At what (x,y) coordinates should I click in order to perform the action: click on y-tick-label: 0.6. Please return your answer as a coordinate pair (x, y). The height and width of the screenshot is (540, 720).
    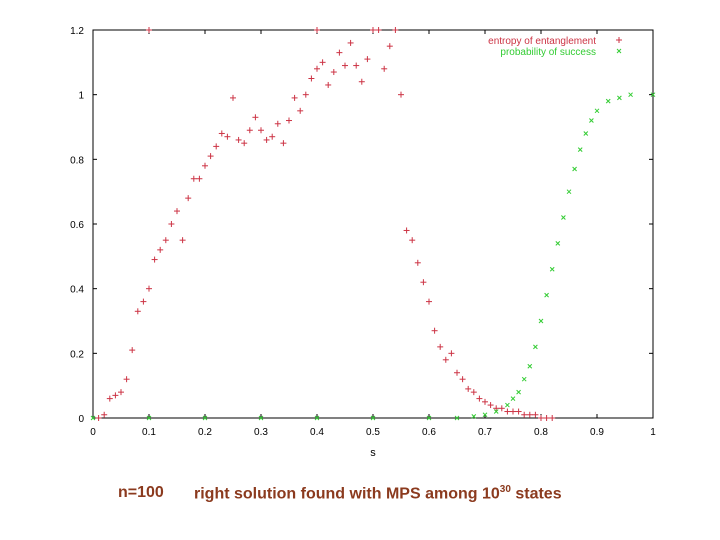
    Looking at the image, I should click on (77, 225).